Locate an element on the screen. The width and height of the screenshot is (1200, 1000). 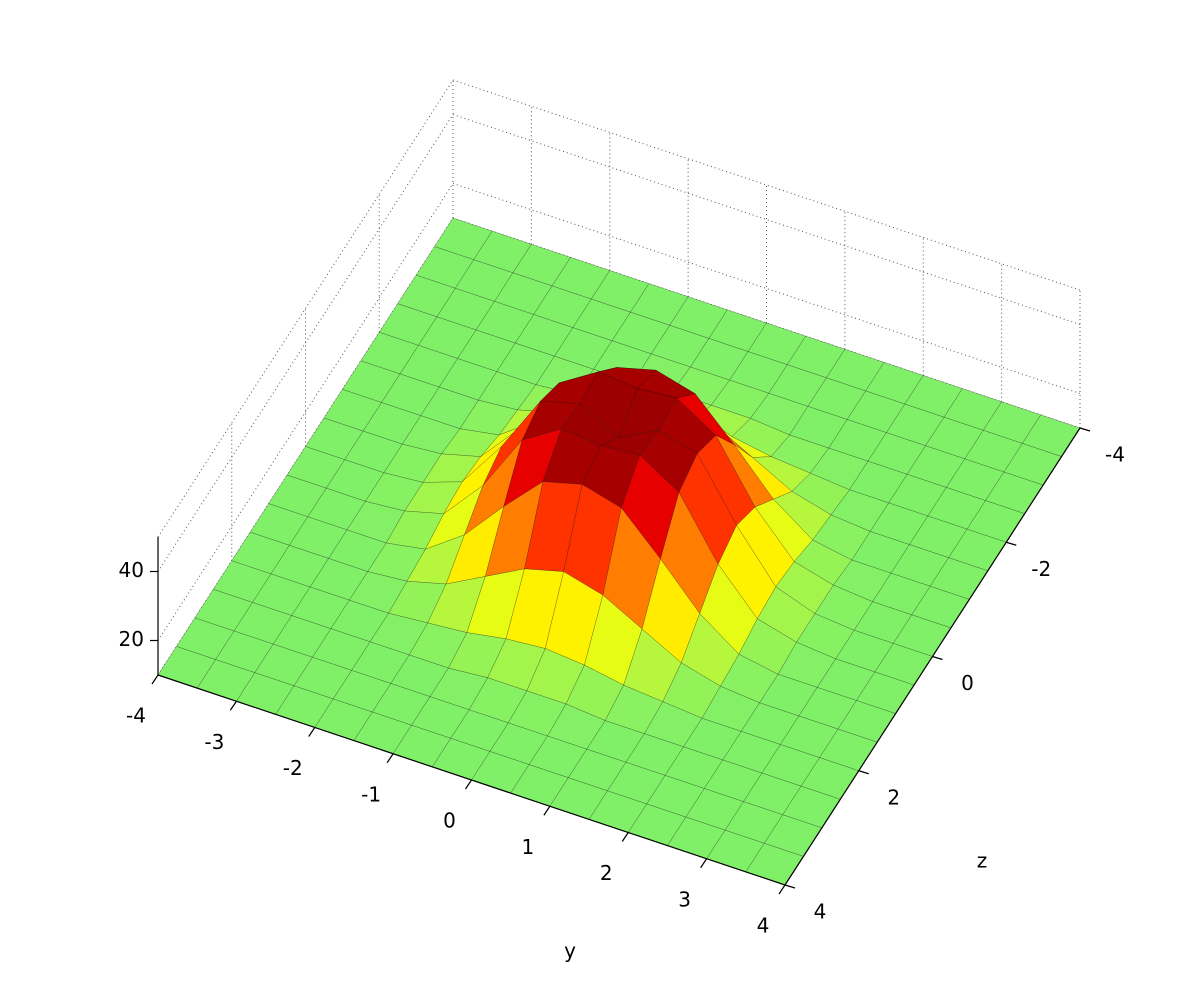
y-tick-label: -2 is located at coordinates (1041, 569).